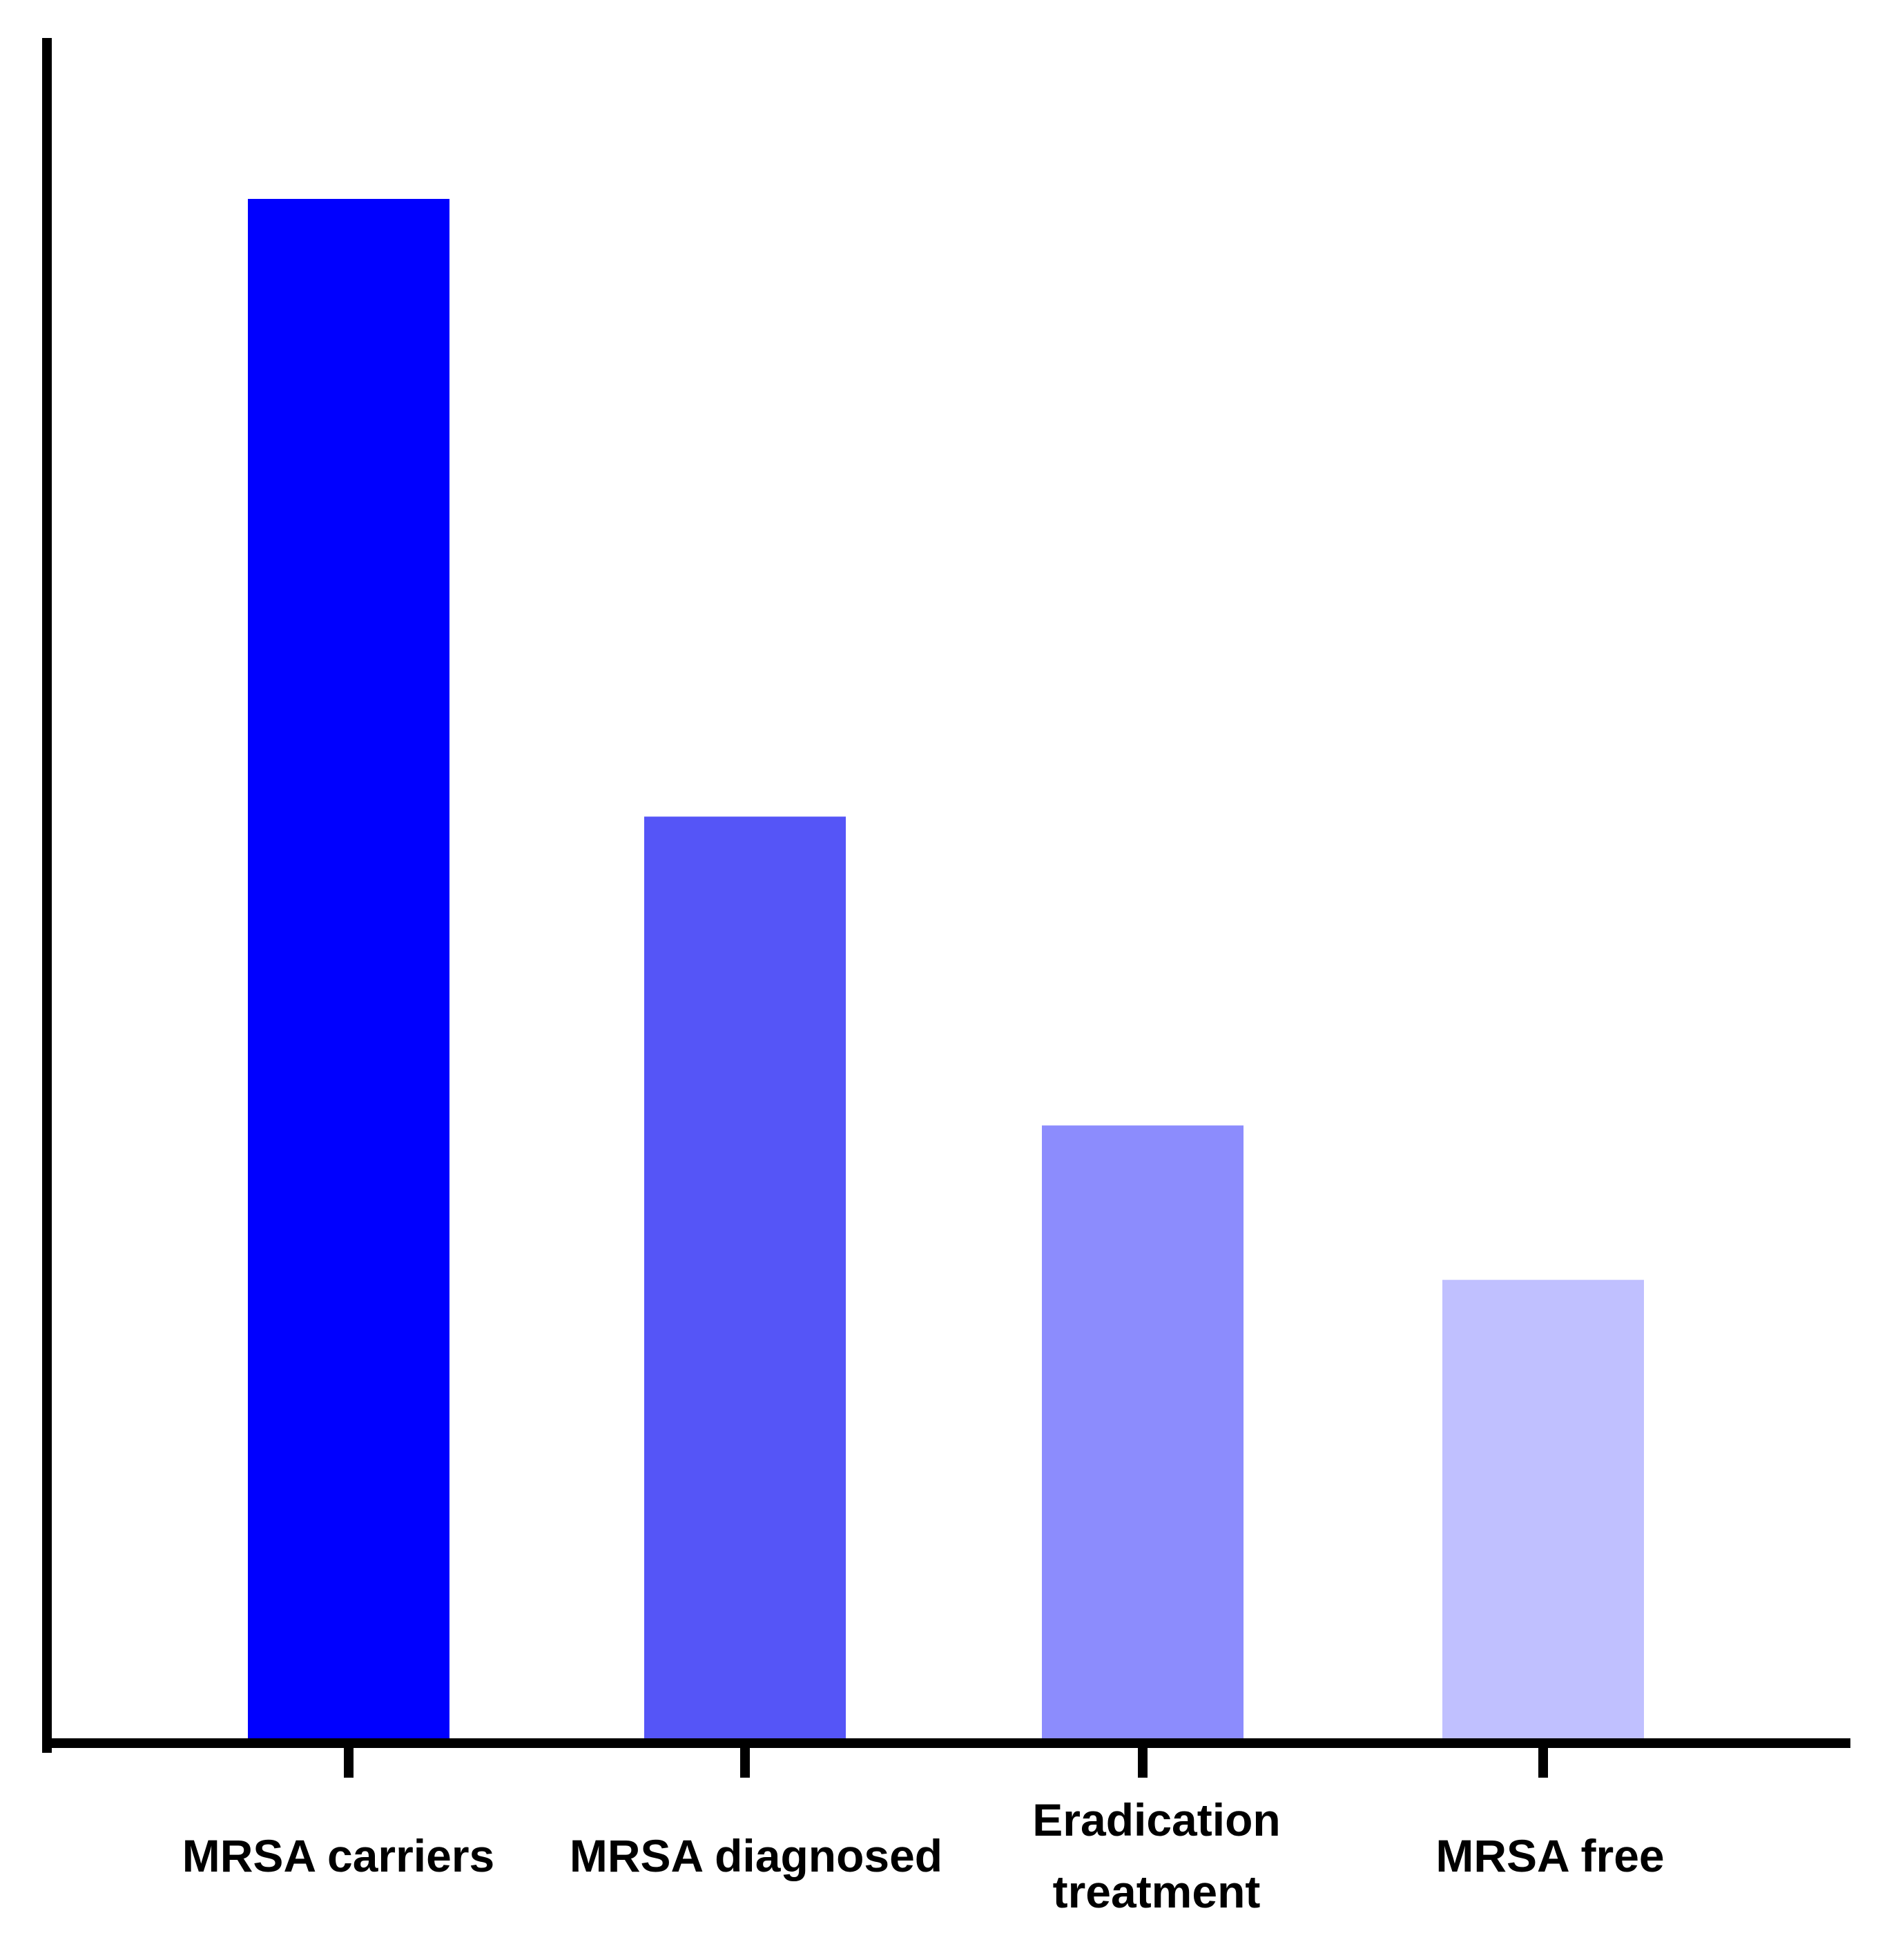  What do you see at coordinates (1156, 1855) in the screenshot?
I see `x-tick-label-3: Eradication treatment` at bounding box center [1156, 1855].